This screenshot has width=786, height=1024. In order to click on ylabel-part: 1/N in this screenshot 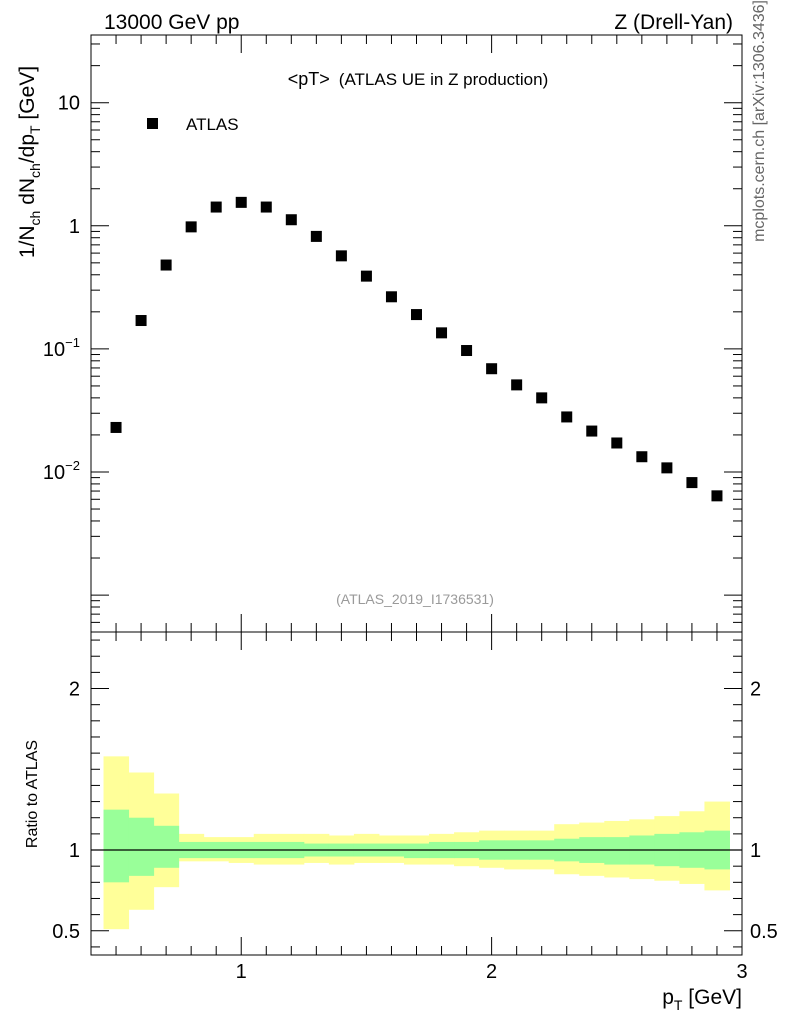, I will do `click(27, 241)`.